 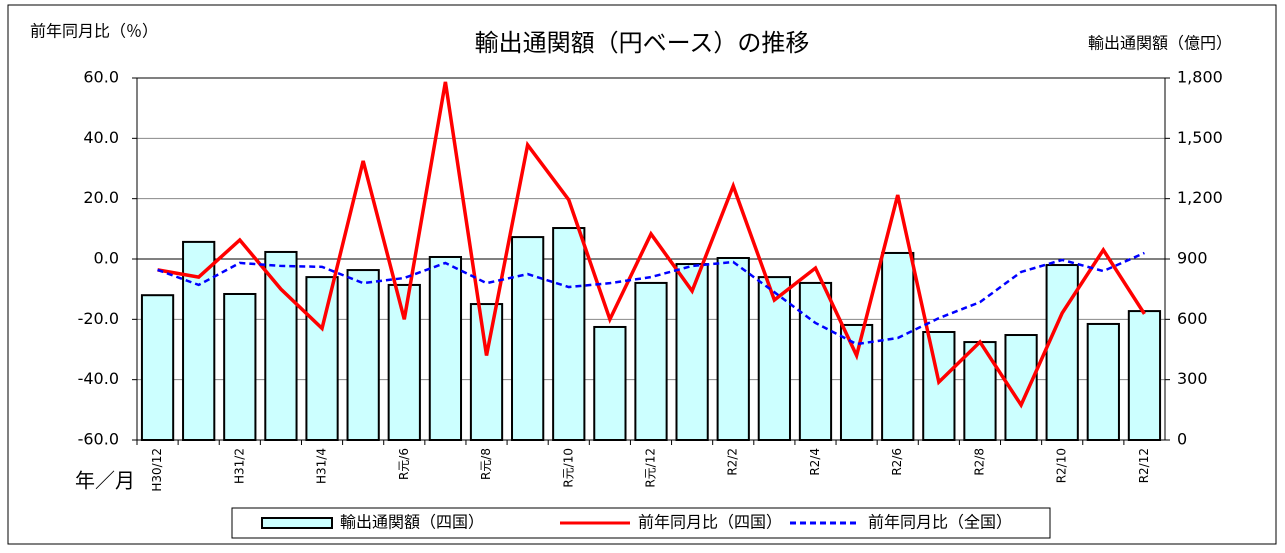 What do you see at coordinates (1200, 197) in the screenshot?
I see `y2-tick-label: 1,200` at bounding box center [1200, 197].